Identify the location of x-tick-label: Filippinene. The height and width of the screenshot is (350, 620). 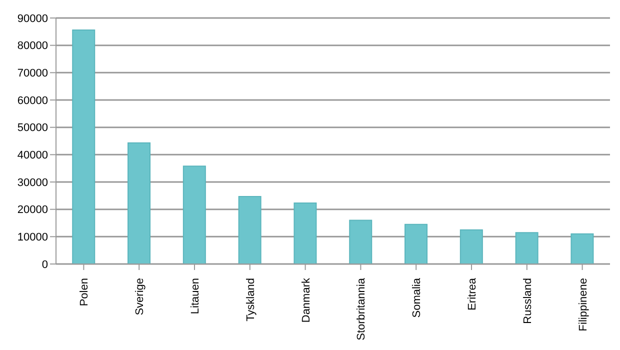
(583, 305).